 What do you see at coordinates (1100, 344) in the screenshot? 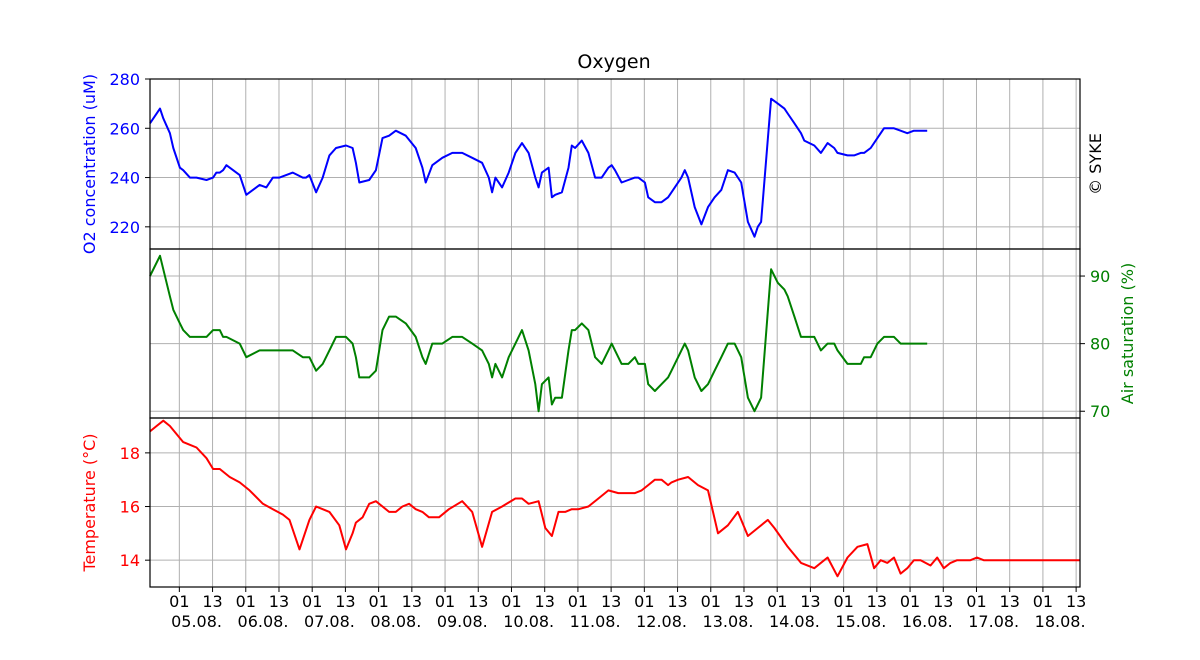
I see `y-tick-label: 80` at bounding box center [1100, 344].